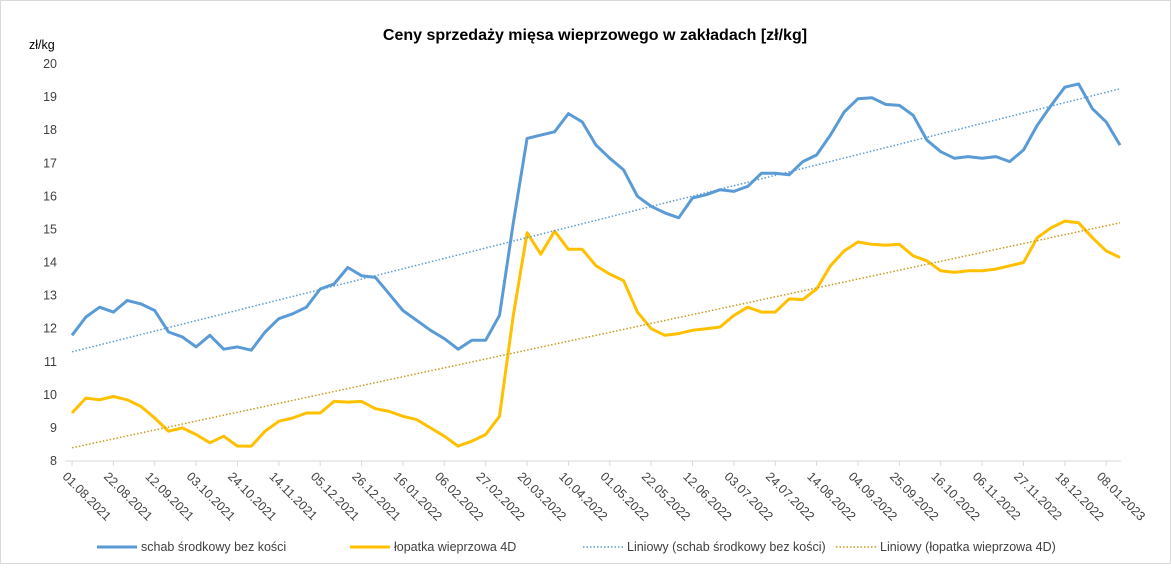 Image resolution: width=1171 pixels, height=569 pixels. What do you see at coordinates (50, 395) in the screenshot?
I see `y-tick-label: 10` at bounding box center [50, 395].